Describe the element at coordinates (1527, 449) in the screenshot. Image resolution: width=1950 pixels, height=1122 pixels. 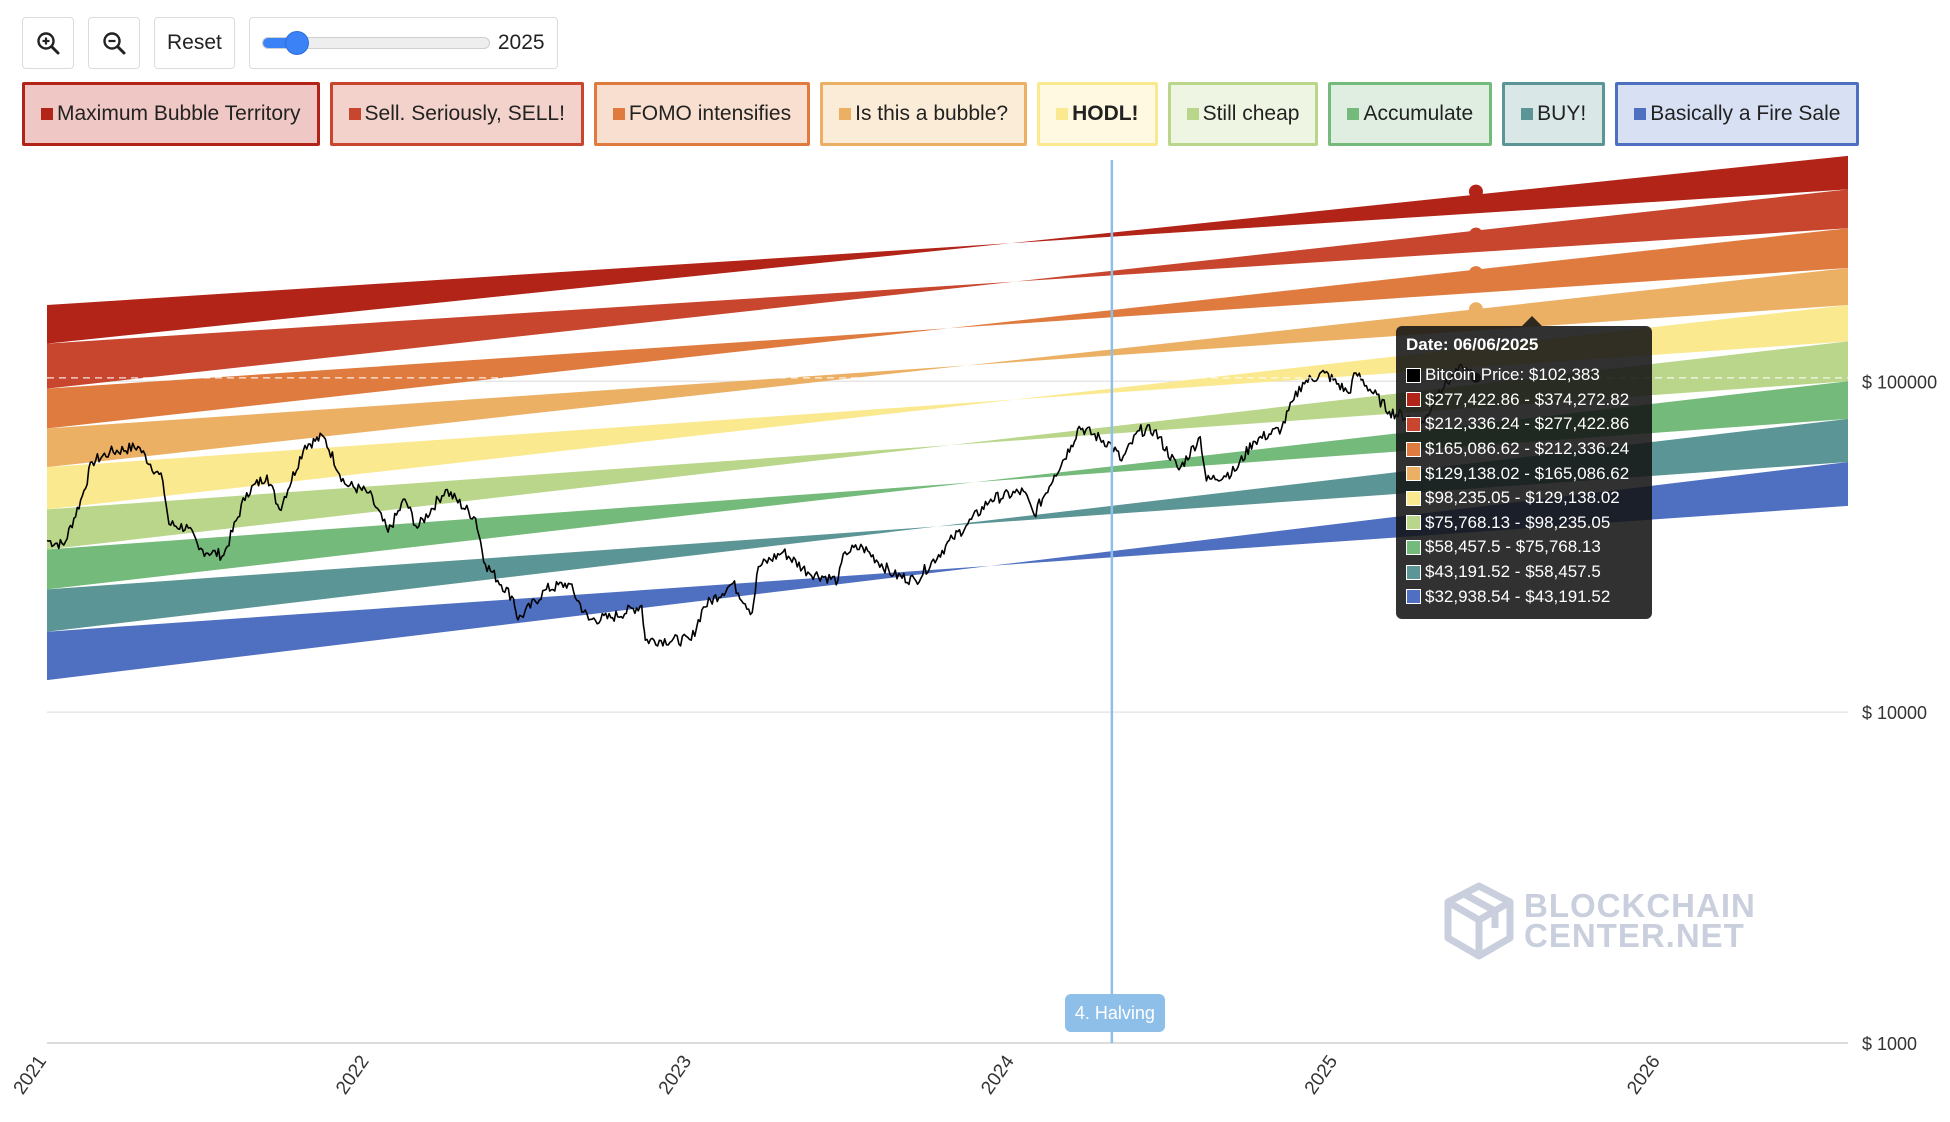
I see `tooltip-band-range: $165,086.62 - $212,336.24` at that location.